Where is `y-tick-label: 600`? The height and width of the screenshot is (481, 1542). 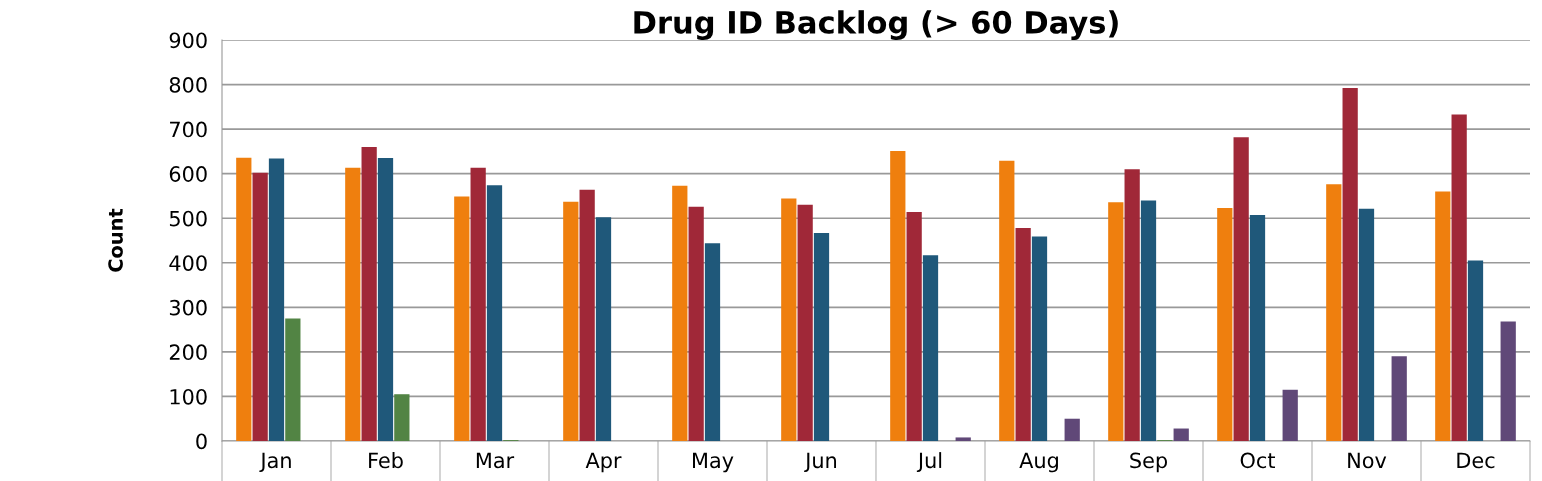
y-tick-label: 600 is located at coordinates (188, 174).